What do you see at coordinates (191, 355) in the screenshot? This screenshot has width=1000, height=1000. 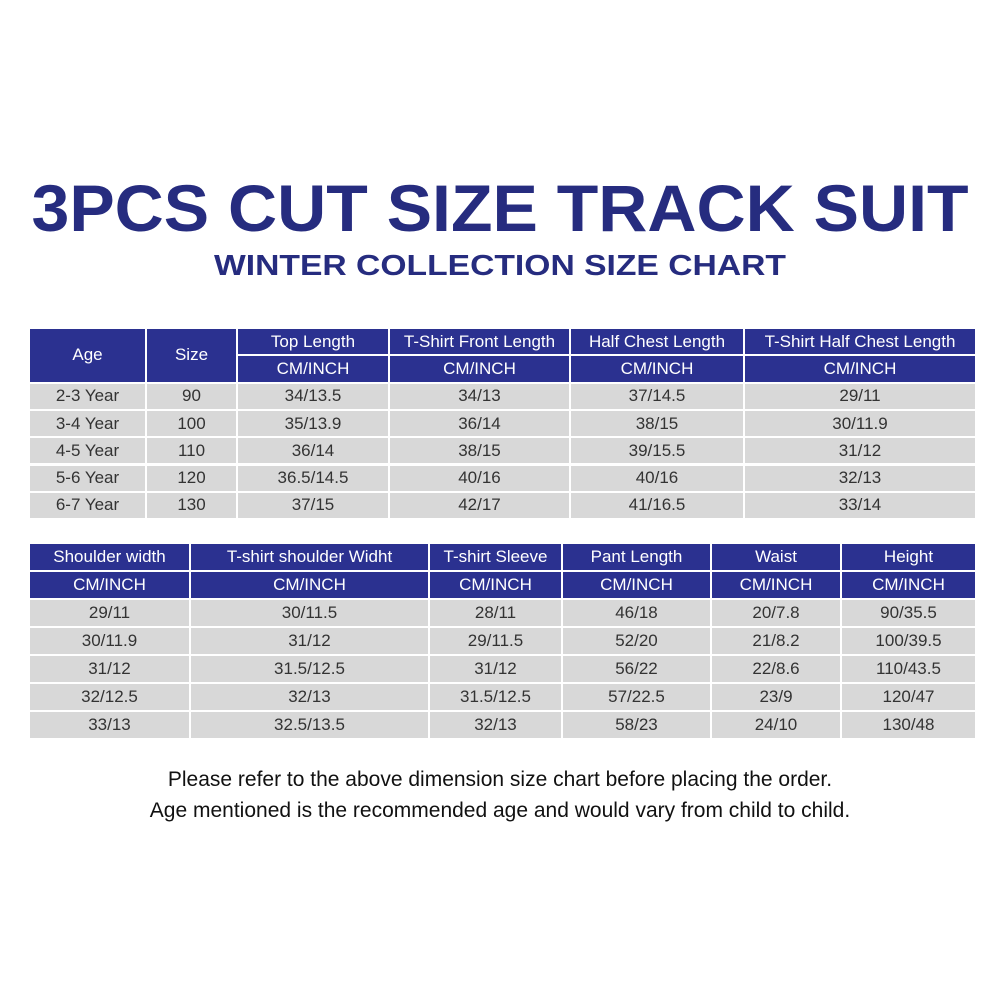 I see `column-header: Size` at bounding box center [191, 355].